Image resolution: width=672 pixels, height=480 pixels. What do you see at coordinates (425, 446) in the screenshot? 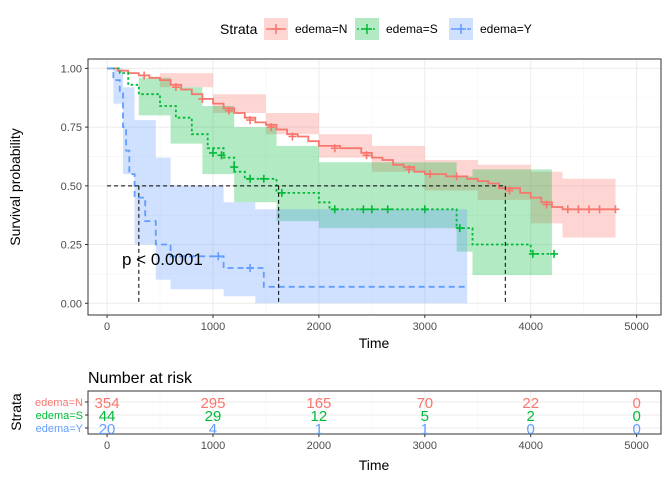
I see `risk-x-tick-label: 3000` at bounding box center [425, 446].